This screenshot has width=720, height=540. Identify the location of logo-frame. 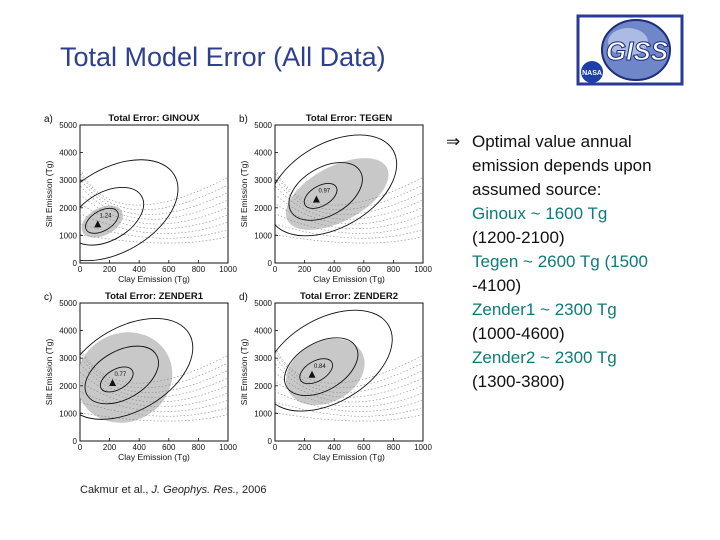
(630, 50).